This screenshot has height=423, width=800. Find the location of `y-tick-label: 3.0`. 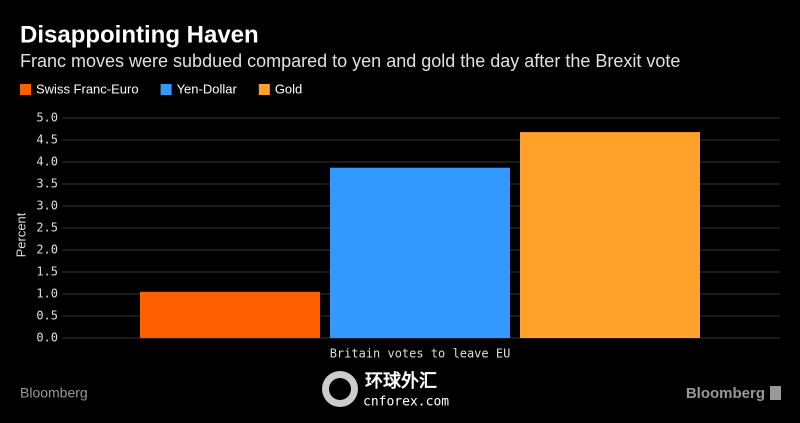

y-tick-label: 3.0 is located at coordinates (47, 206).